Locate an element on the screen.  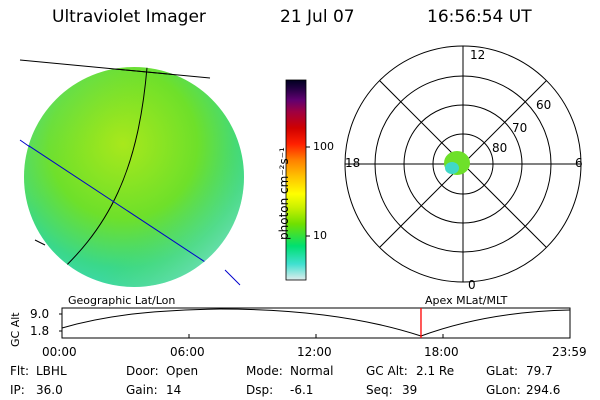
lon-line is located at coordinates (96, 176).